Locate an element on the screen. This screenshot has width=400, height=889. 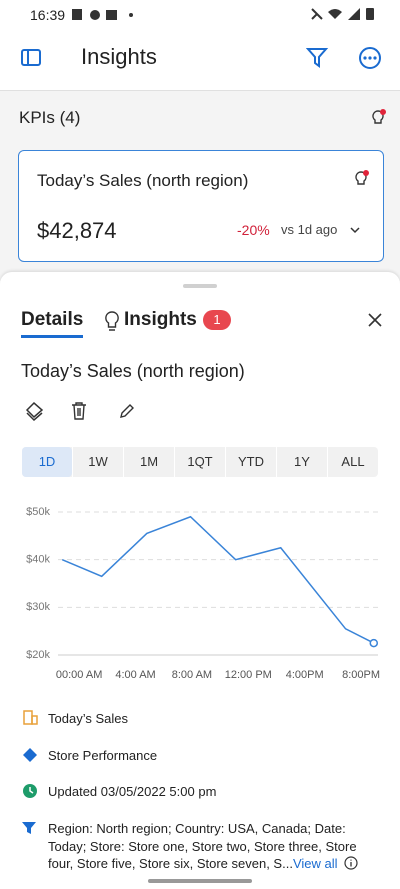
layers-button is located at coordinates (35, 411).